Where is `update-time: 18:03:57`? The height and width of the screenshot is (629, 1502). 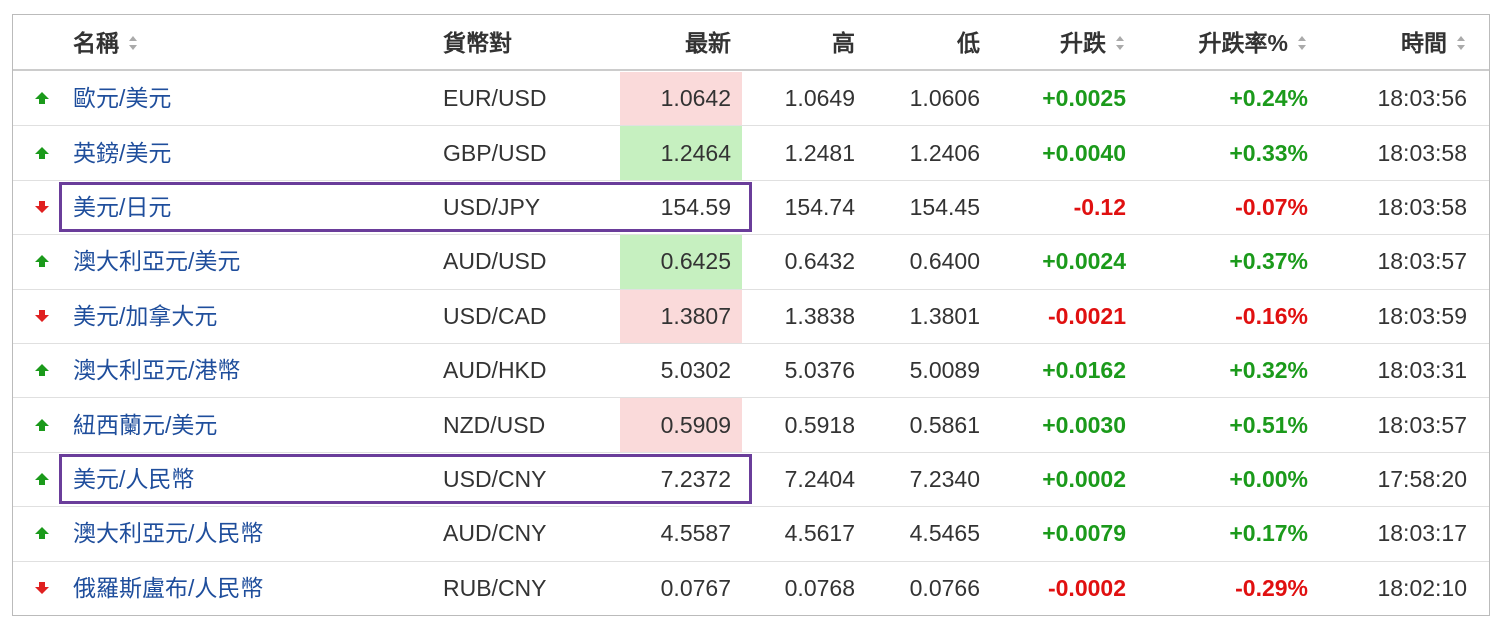 update-time: 18:03:57 is located at coordinates (1422, 261).